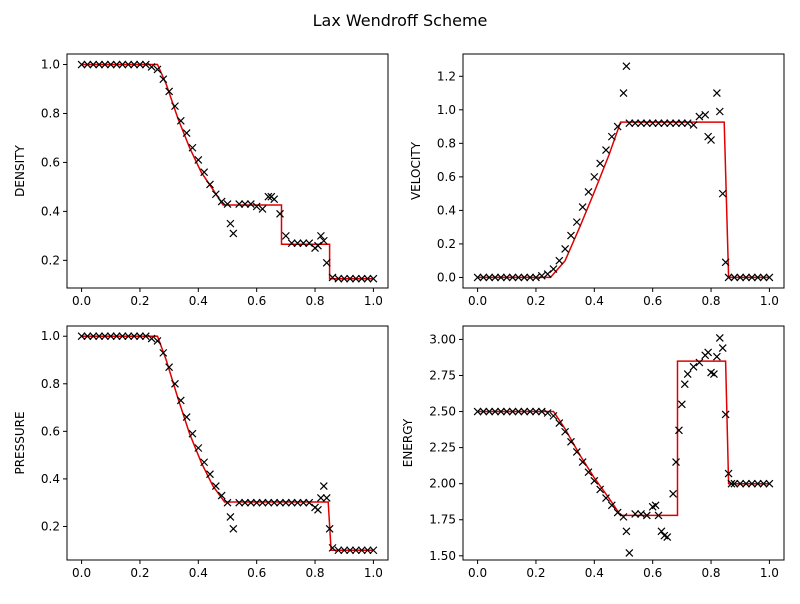  I want to click on exact-solution-line, so click(227, 171).